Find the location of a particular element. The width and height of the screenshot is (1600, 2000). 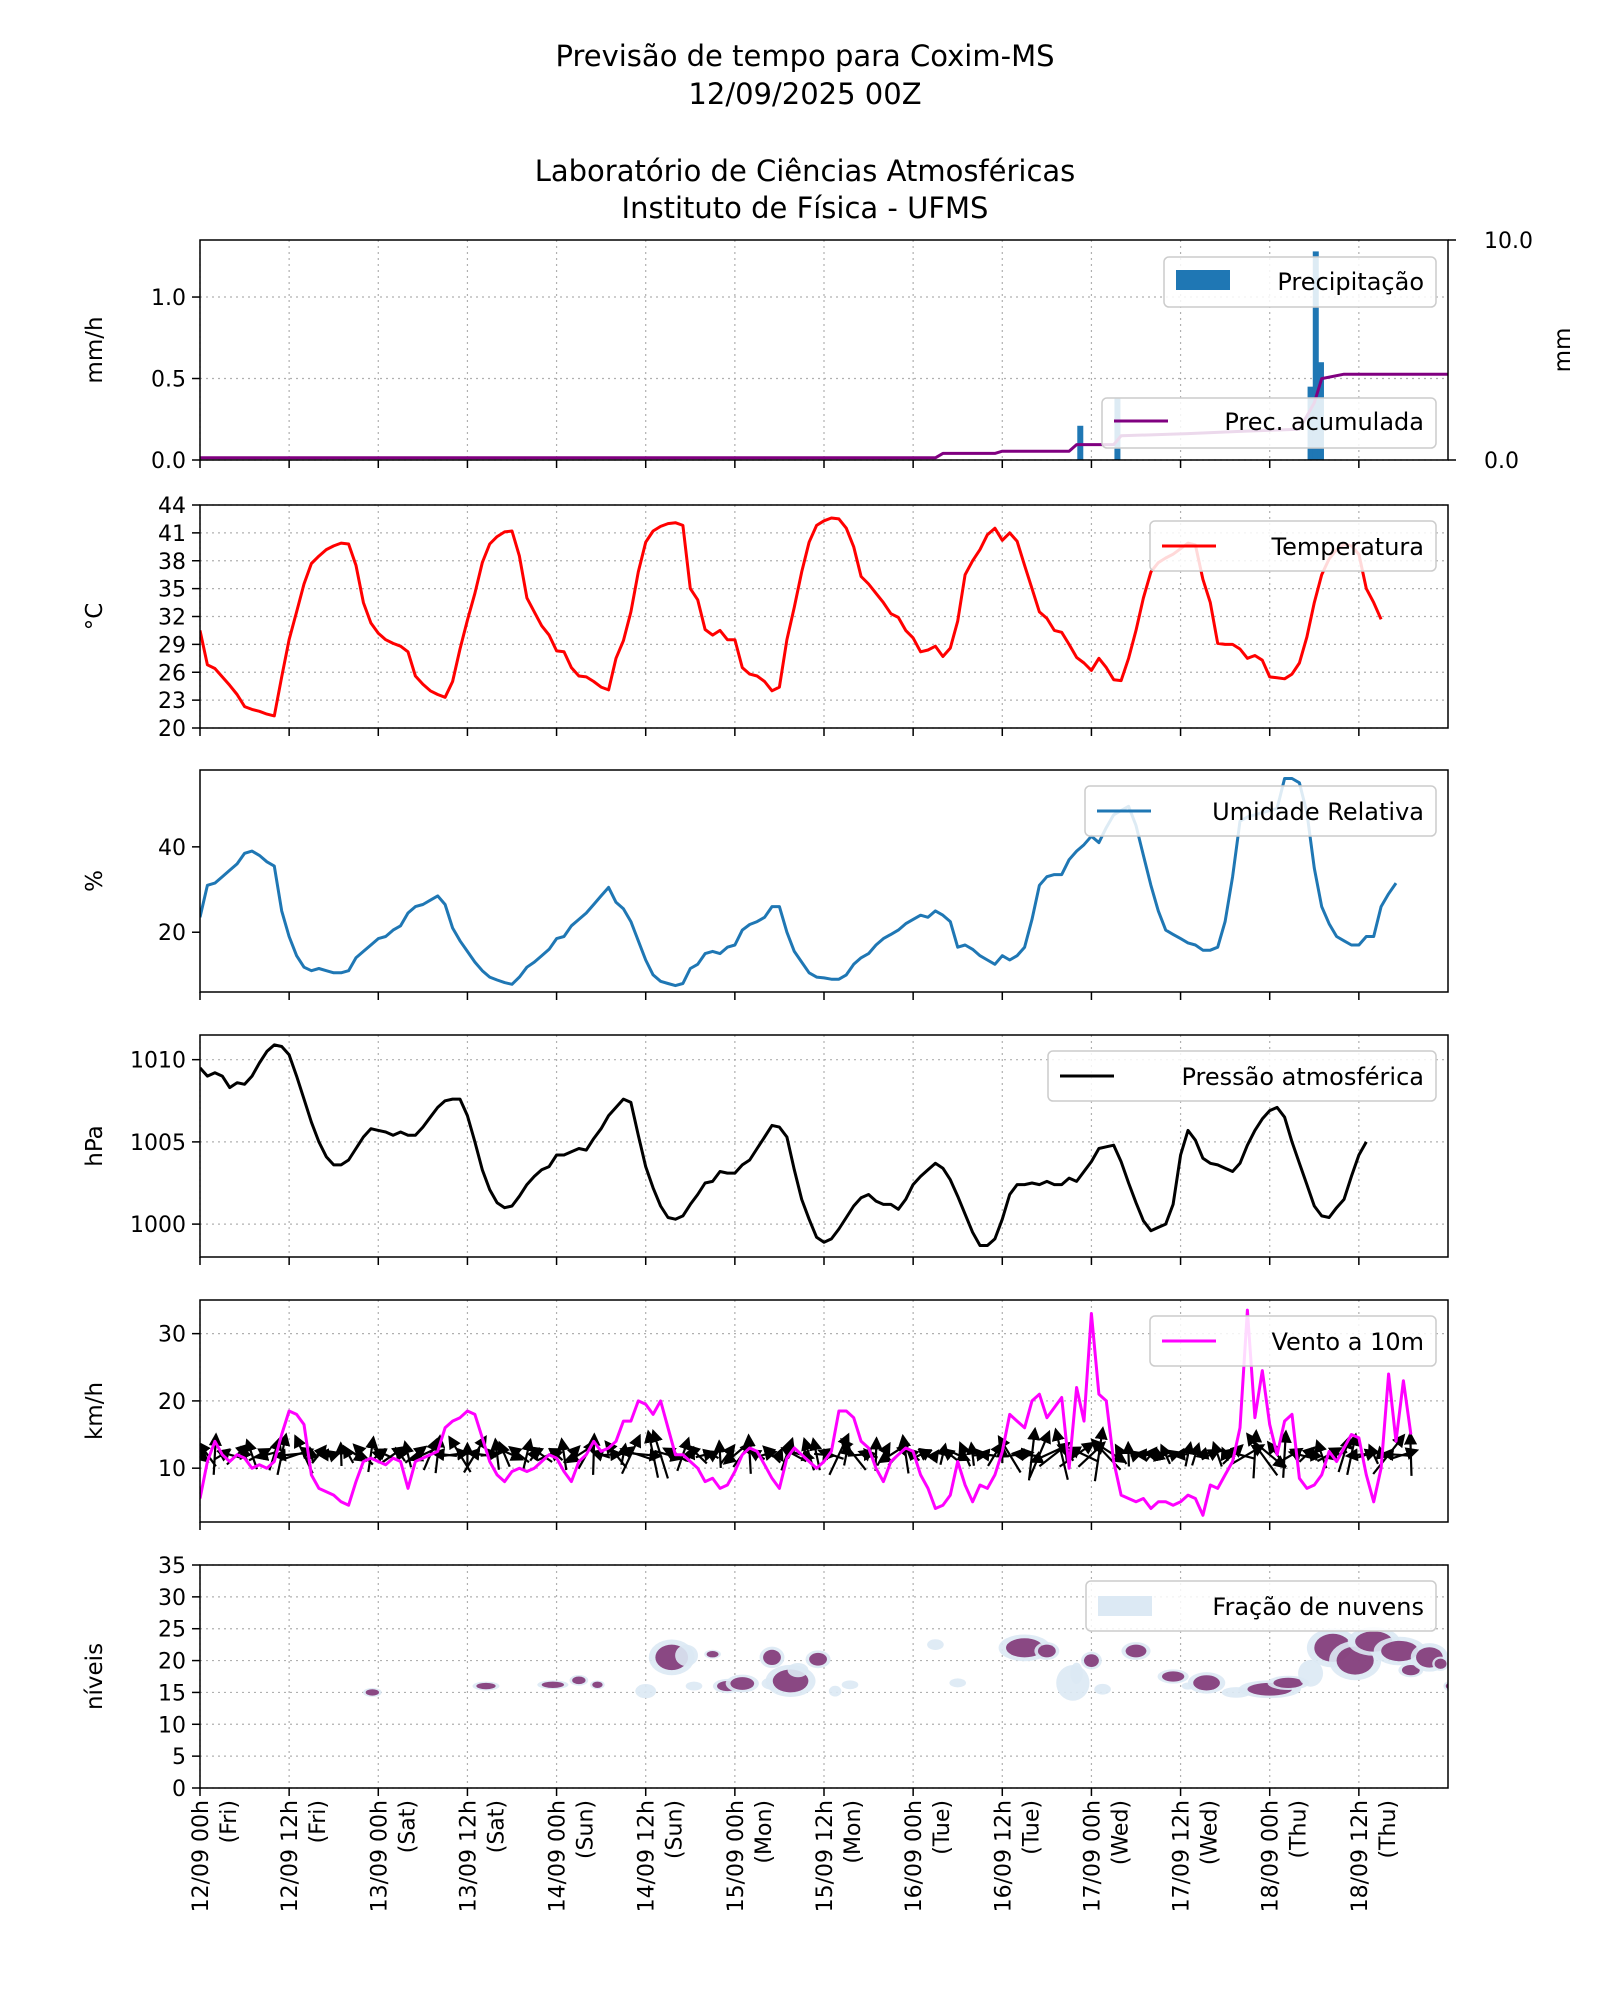

ytick-label-5-0: 0 is located at coordinates (179, 1789).